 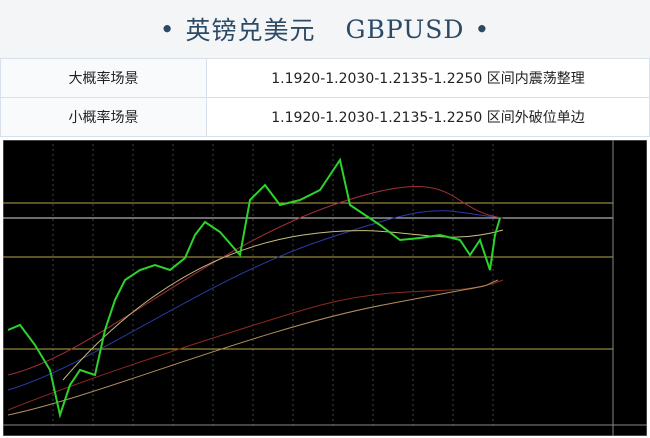 I want to click on title: 英镑兑美元, so click(x=250, y=30).